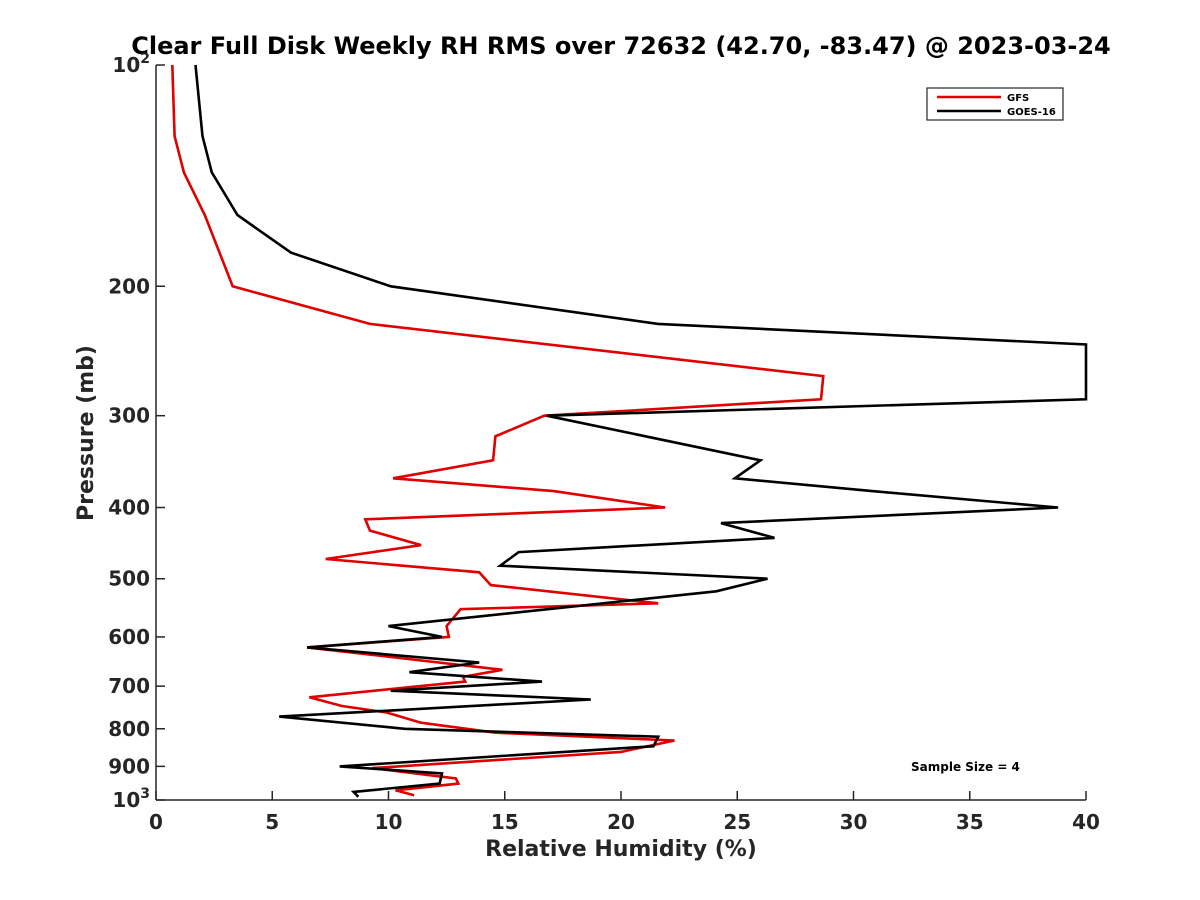  I want to click on y-tick-label: 500, so click(129, 579).